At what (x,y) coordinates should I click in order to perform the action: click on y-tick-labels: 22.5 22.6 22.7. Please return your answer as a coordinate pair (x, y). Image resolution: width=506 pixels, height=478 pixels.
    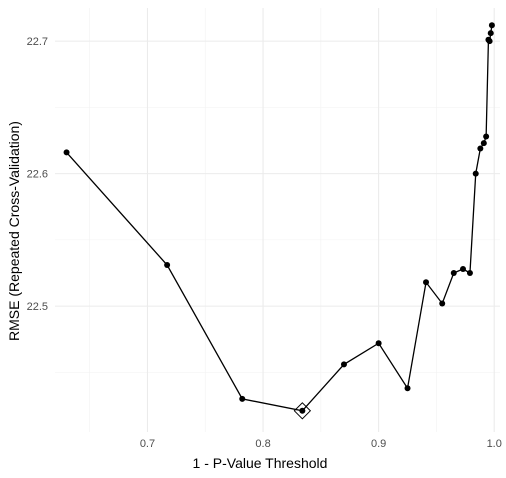
    Looking at the image, I should click on (37, 174).